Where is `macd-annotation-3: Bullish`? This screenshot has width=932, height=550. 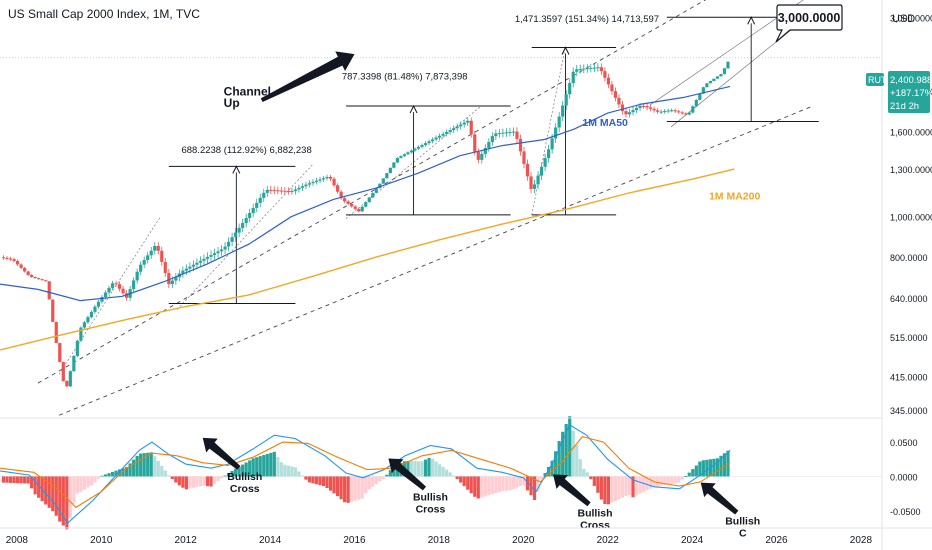
macd-annotation-3: Bullish is located at coordinates (742, 522).